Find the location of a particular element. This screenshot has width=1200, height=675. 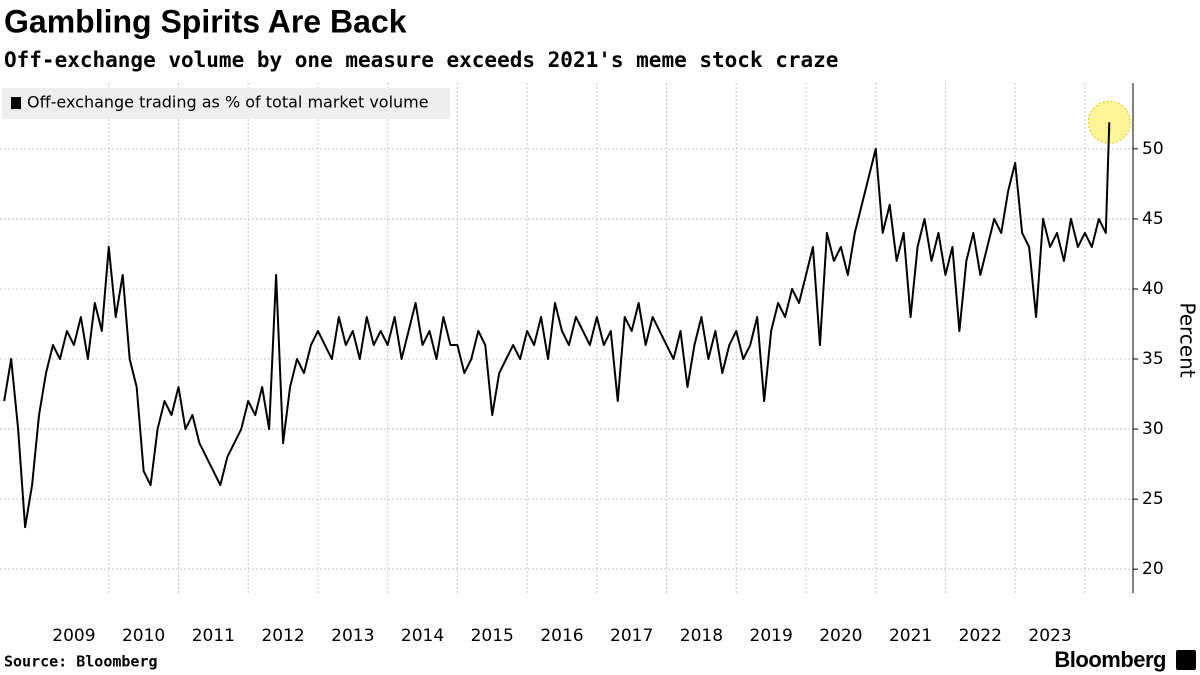

y-tick-label: 20 is located at coordinates (1153, 569).